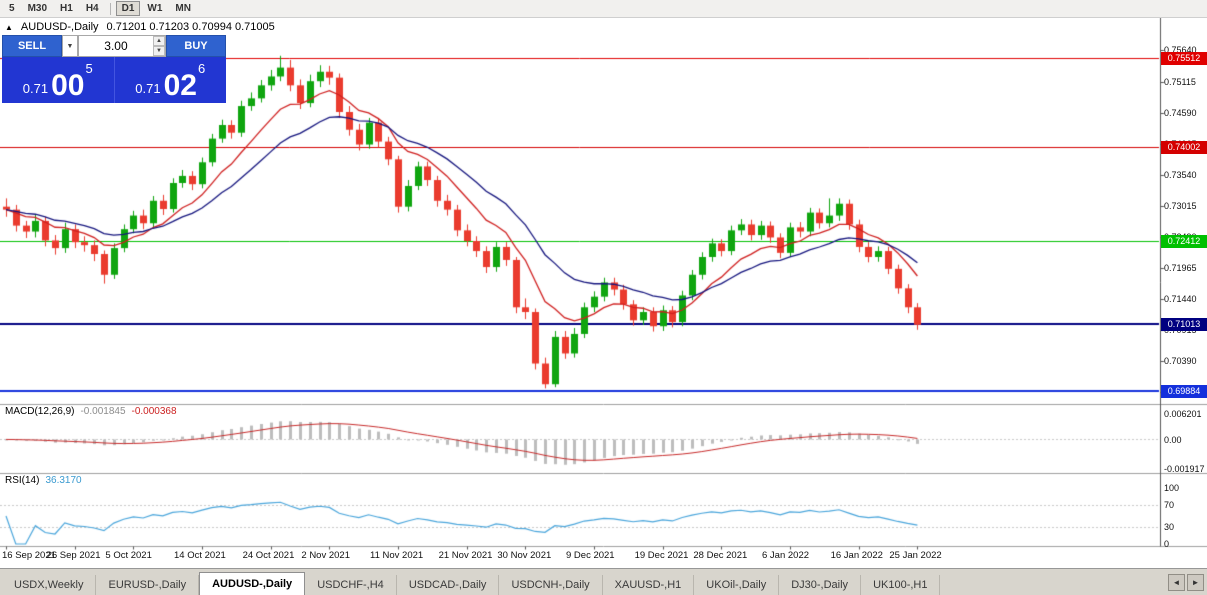  I want to click on chart-ohlc-values: 0.71201 0.71203 0.70994 0.71005, so click(190, 27).